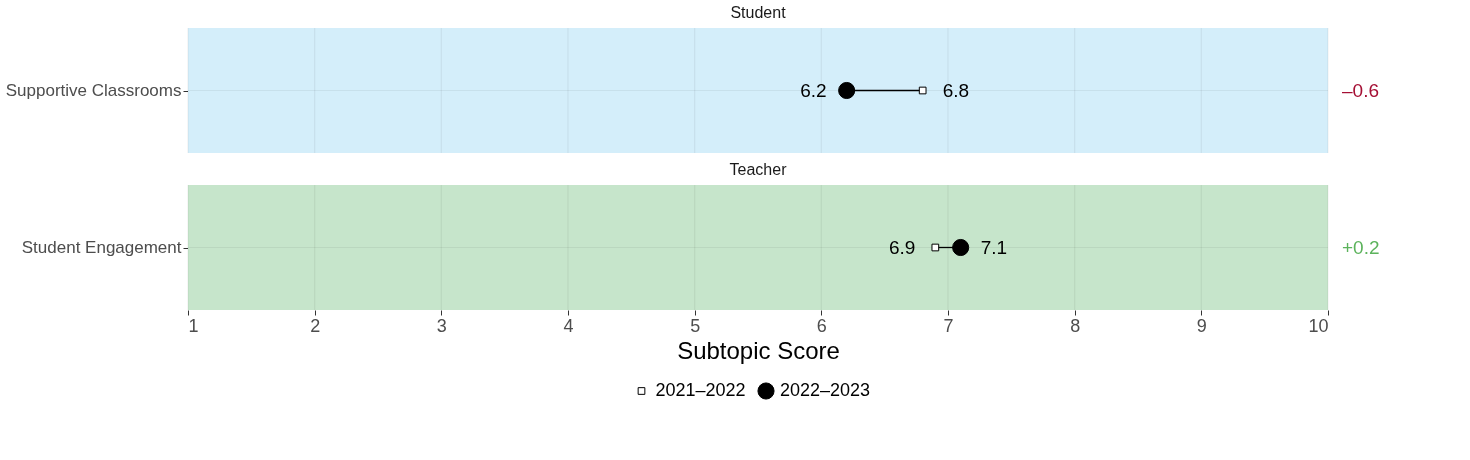  I want to click on legend-label: 2021–2022, so click(700, 390).